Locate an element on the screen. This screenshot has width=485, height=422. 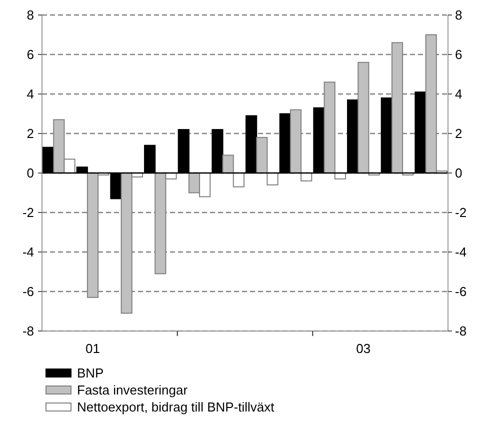
y-tick-label: -2 is located at coordinates (28, 212).